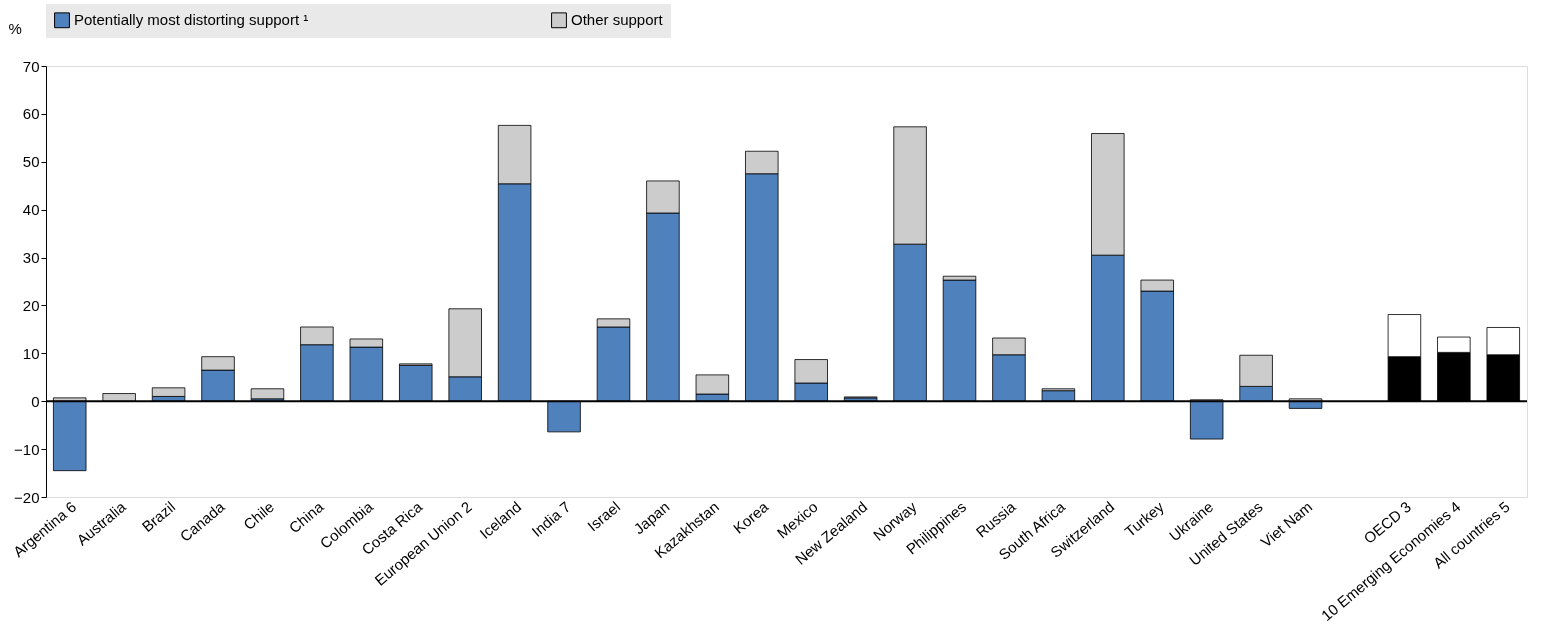 This screenshot has width=1549, height=638. What do you see at coordinates (31, 114) in the screenshot?
I see `y-tick-label: 60` at bounding box center [31, 114].